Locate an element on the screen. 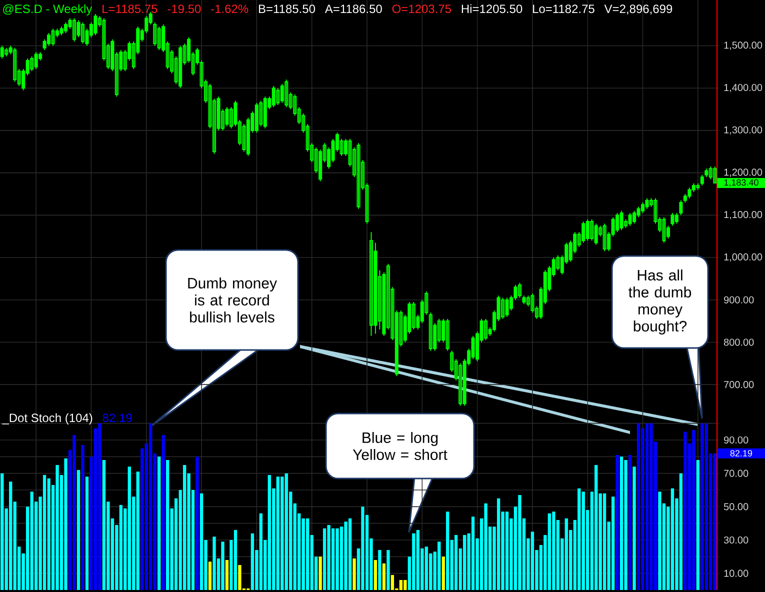 This screenshot has height=592, width=765. annotation: Lo=1182.75 is located at coordinates (563, 9).